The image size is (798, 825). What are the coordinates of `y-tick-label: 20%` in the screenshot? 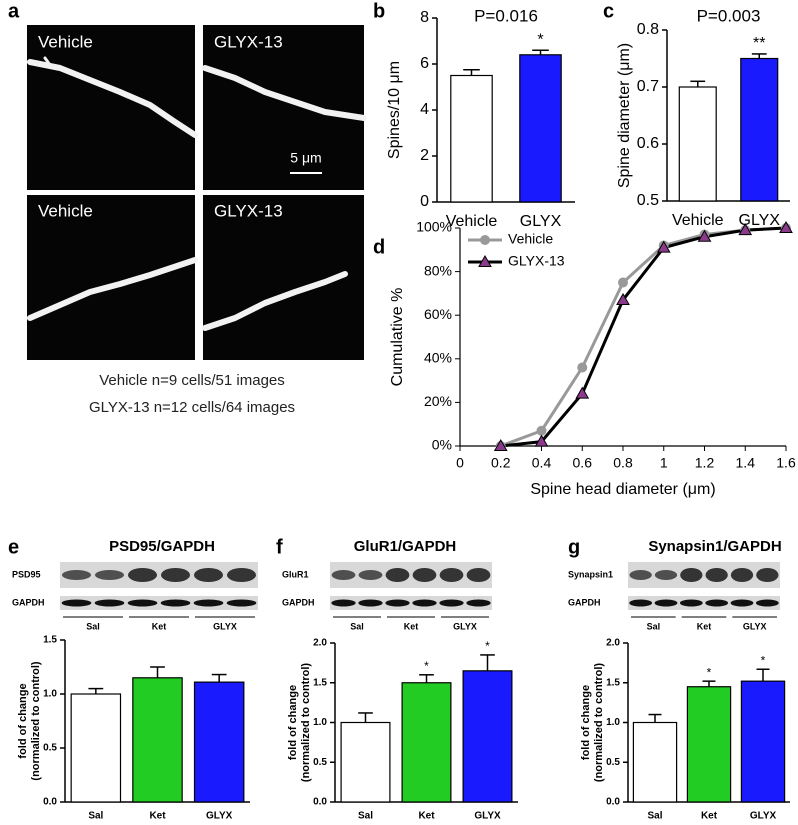 It's located at (438, 401).